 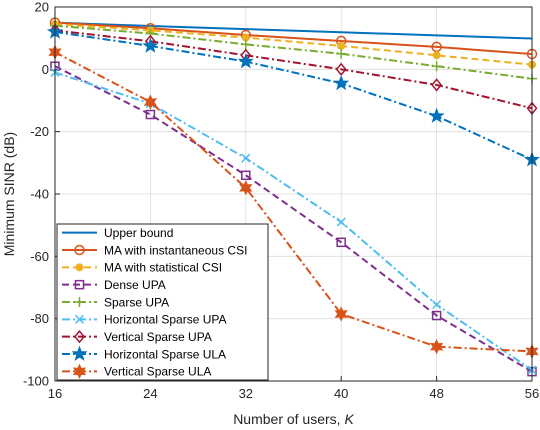 I want to click on x-axis-label-text: Number of users,, so click(x=288, y=419).